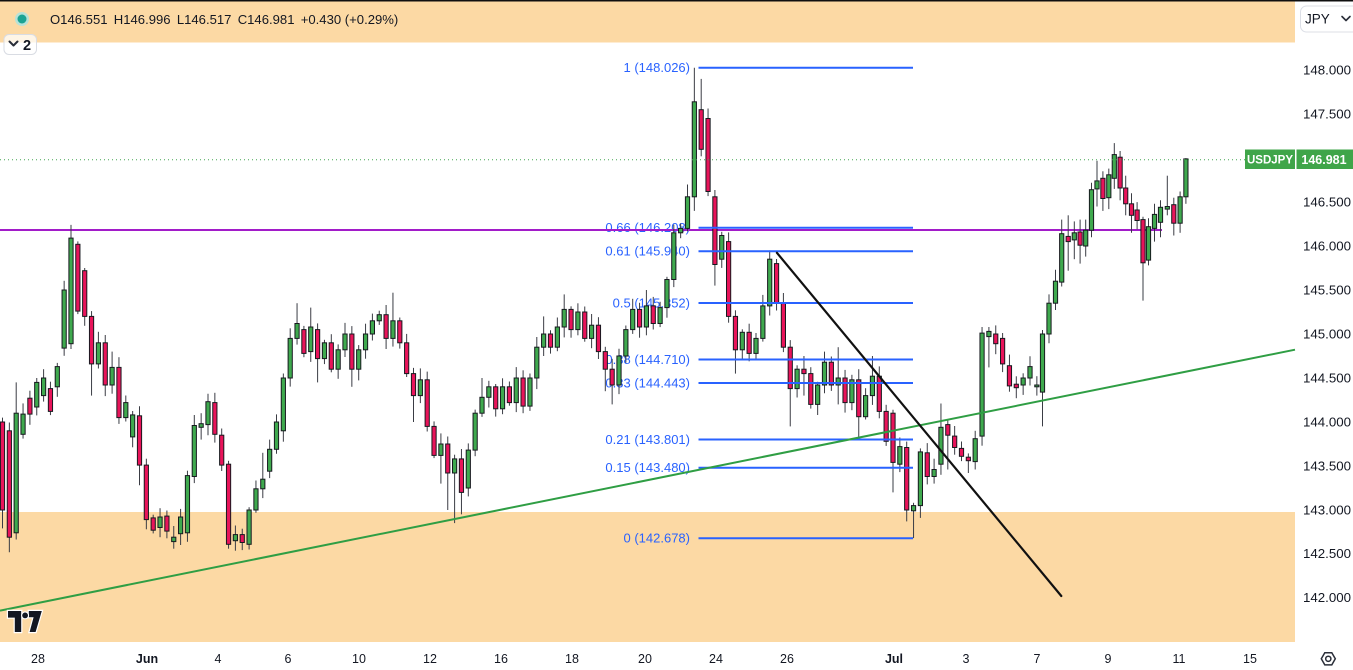 The image size is (1353, 670). Describe the element at coordinates (38, 659) in the screenshot. I see `svg-text: 28` at that location.